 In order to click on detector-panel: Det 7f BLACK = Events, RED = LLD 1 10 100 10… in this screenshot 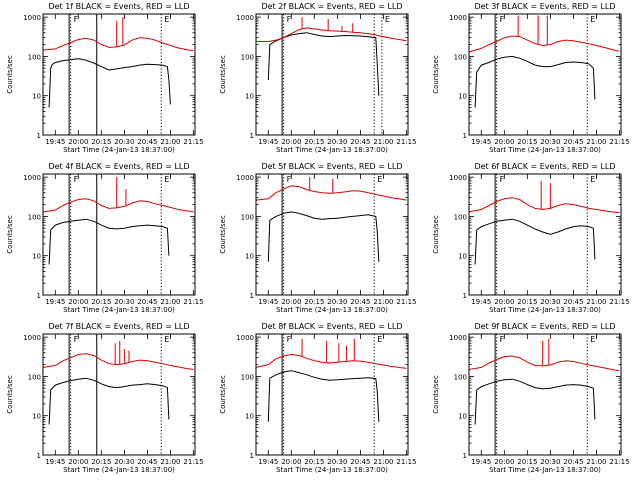, I will do `click(105, 398)`.